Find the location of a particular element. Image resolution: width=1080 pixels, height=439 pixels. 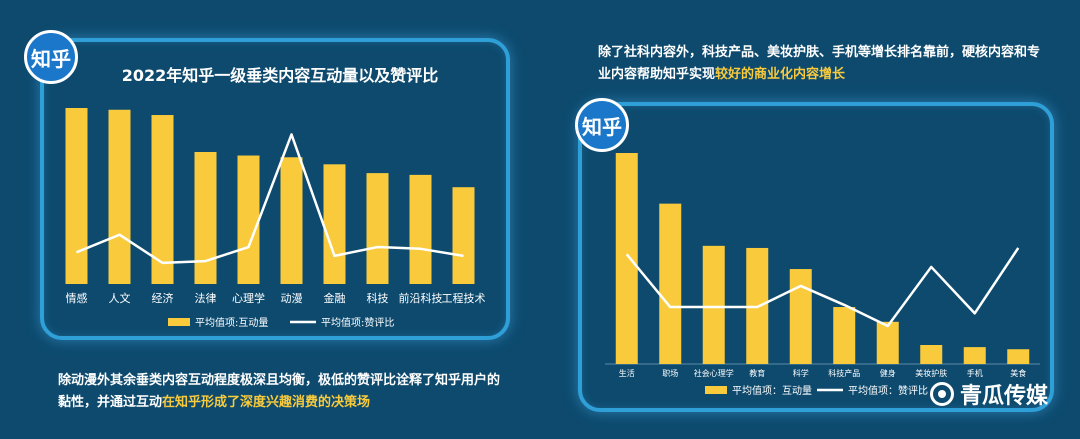

chart2-tick-label: 美妆护肤 is located at coordinates (931, 373).